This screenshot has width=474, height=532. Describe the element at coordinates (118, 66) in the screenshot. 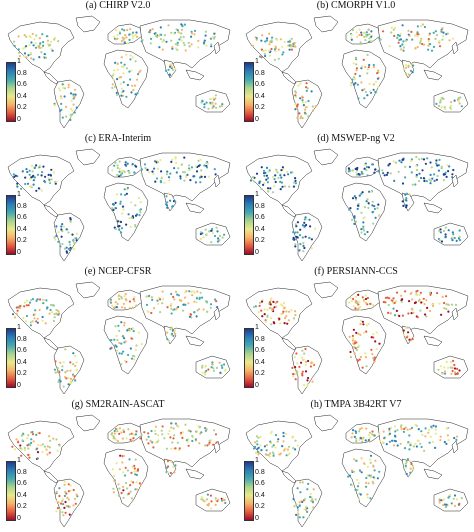

I see `panel-a: (a) CHIRP V2.0 1 0.8 0.6 0.4 0.2 0` at that location.